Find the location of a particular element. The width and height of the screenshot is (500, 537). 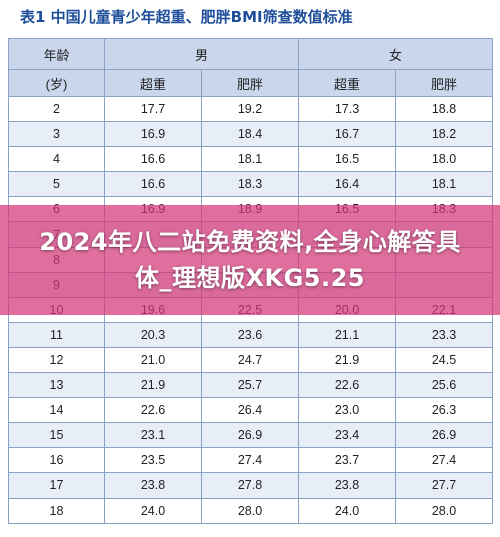

female-overweight-cell: 24.0 is located at coordinates (347, 510).